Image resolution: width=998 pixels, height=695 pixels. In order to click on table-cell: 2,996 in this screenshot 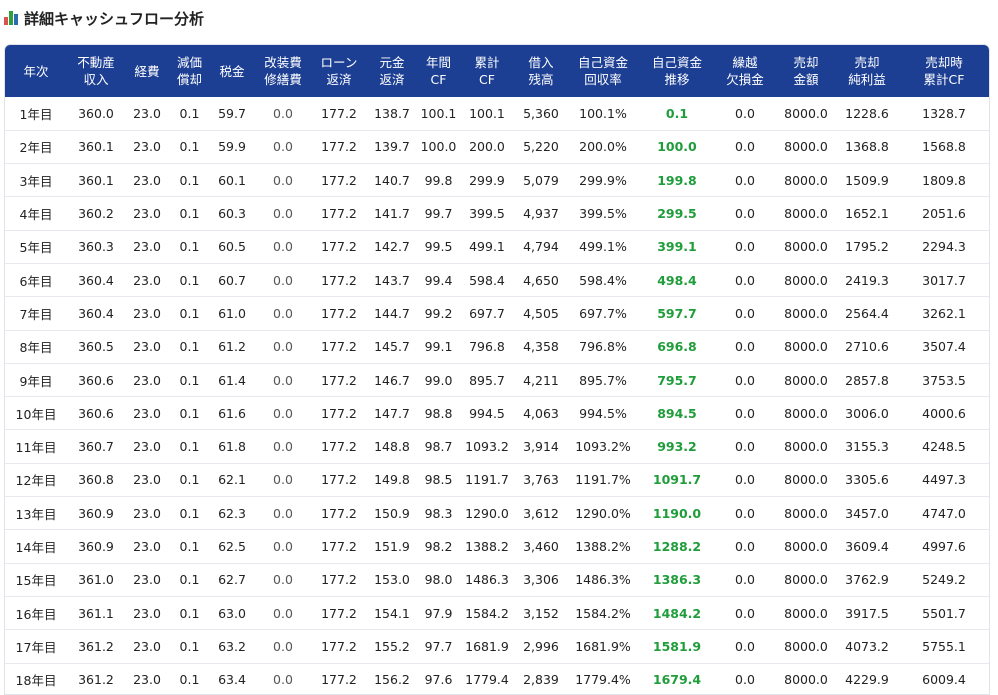, I will do `click(541, 646)`.